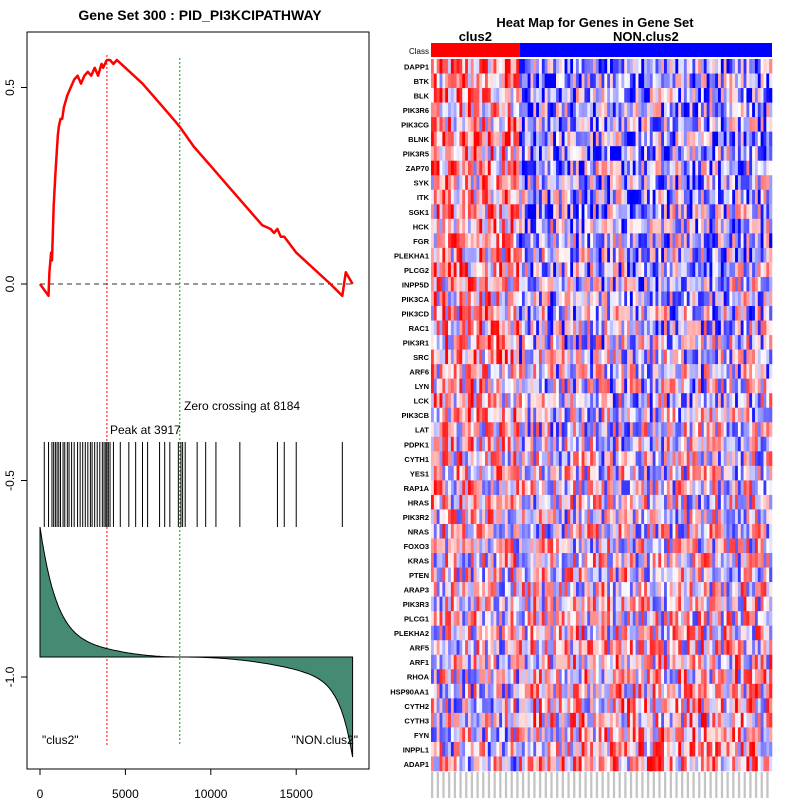 The image size is (800, 800). I want to click on gene-label: YES1, so click(419, 473).